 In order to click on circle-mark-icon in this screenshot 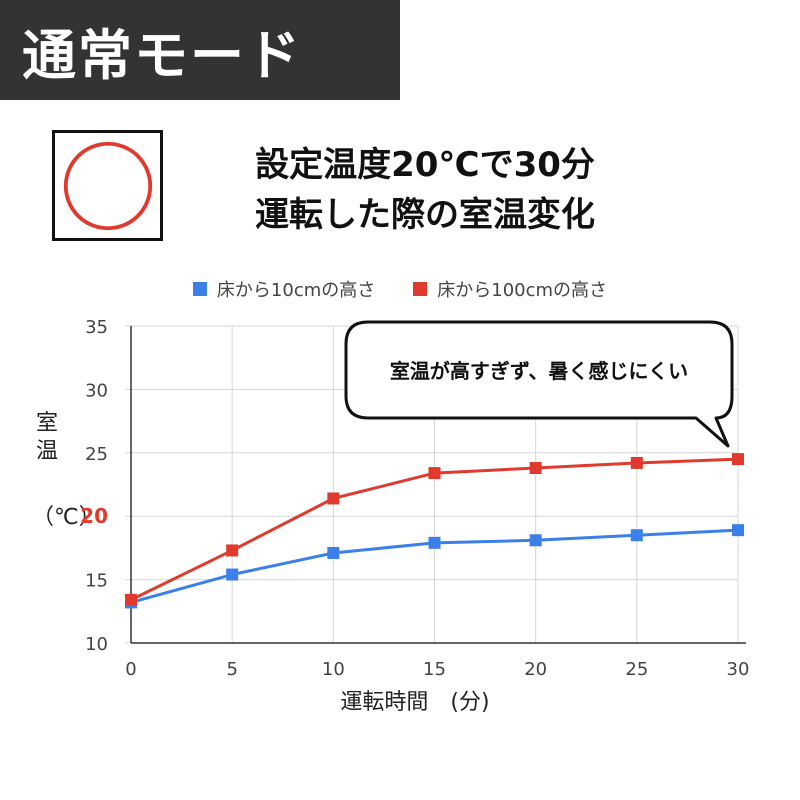, I will do `click(107, 185)`.